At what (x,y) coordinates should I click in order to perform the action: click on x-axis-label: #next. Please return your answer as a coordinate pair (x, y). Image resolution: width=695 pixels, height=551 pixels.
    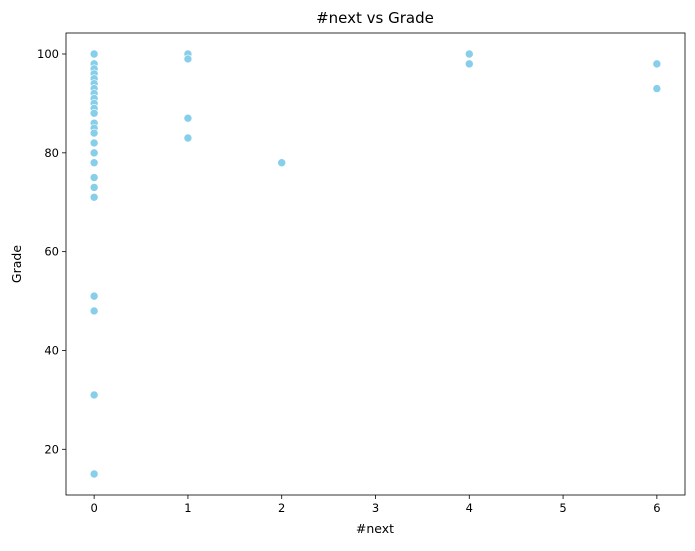
    Looking at the image, I should click on (375, 528).